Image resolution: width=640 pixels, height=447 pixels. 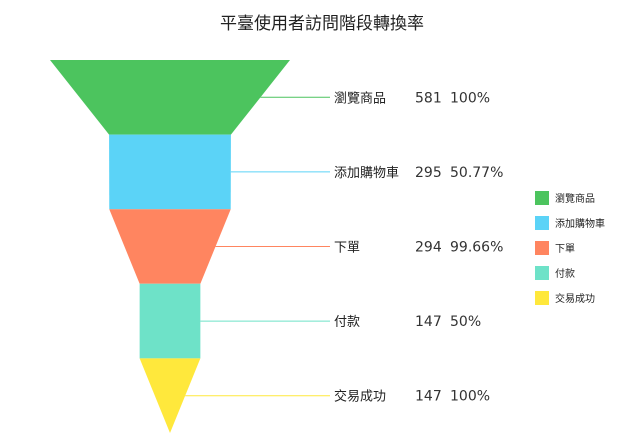 I want to click on category-label: 交易成功, so click(x=360, y=397).